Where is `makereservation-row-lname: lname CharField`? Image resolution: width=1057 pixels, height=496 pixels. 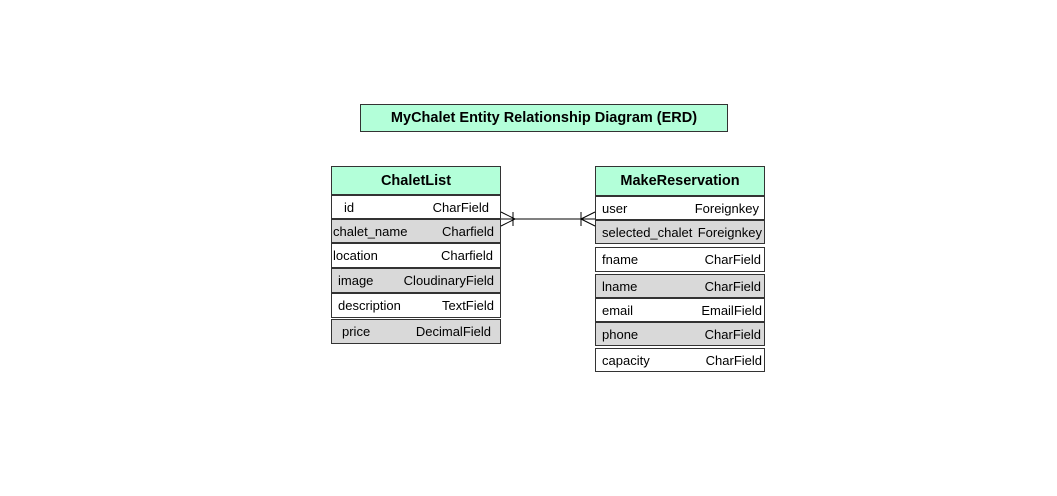
makereservation-row-lname: lname CharField is located at coordinates (680, 286).